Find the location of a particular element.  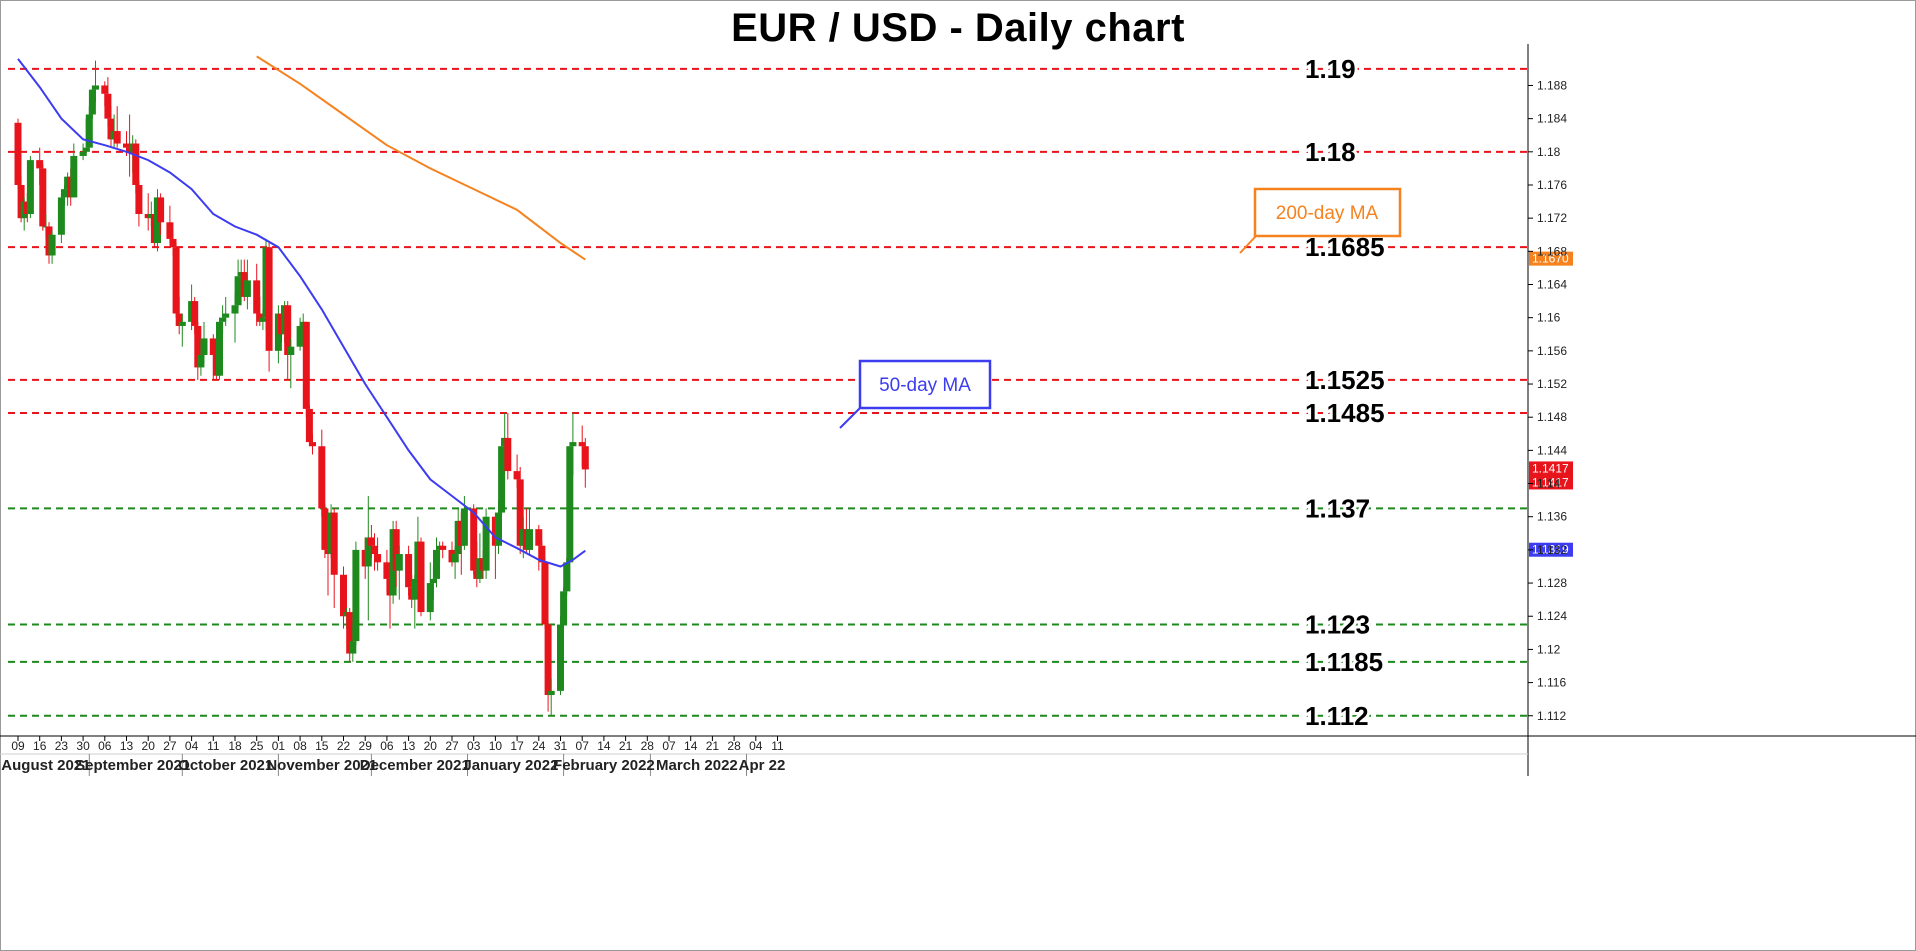

price-tick-label: 1.16 is located at coordinates (1549, 318).